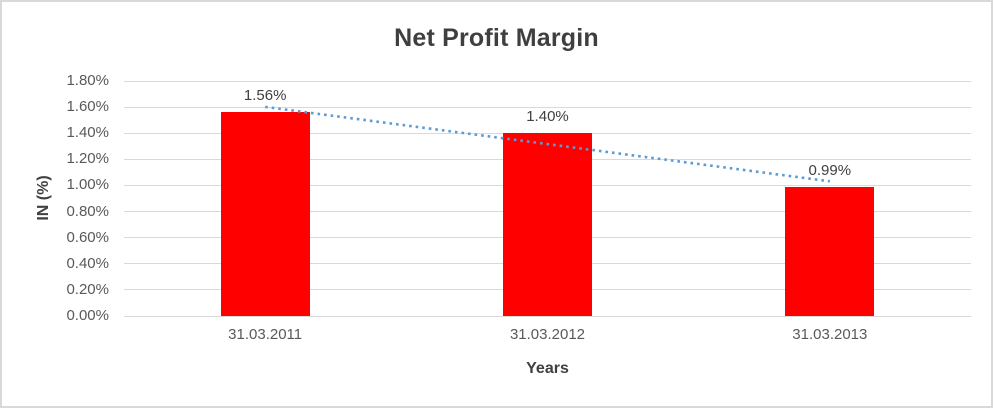 The image size is (993, 408). Describe the element at coordinates (87, 263) in the screenshot. I see `y-axis-tick-label: 0.40%` at that location.